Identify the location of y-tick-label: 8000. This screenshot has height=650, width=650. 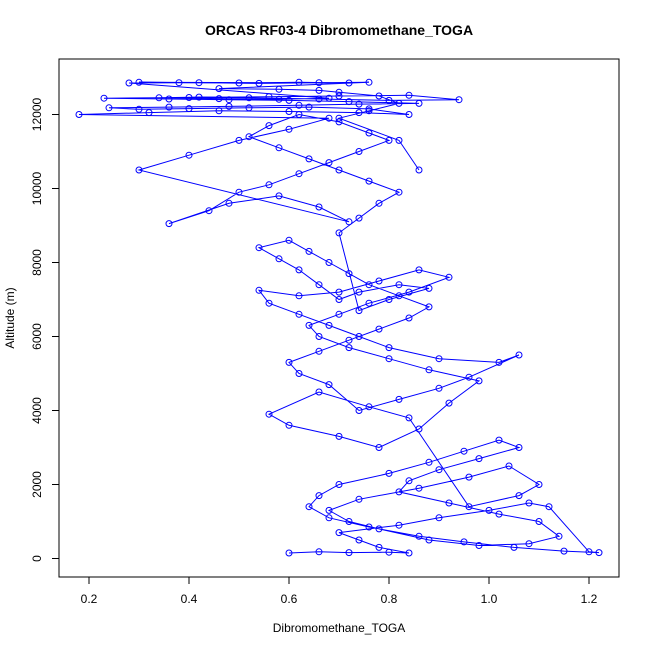
(37, 262).